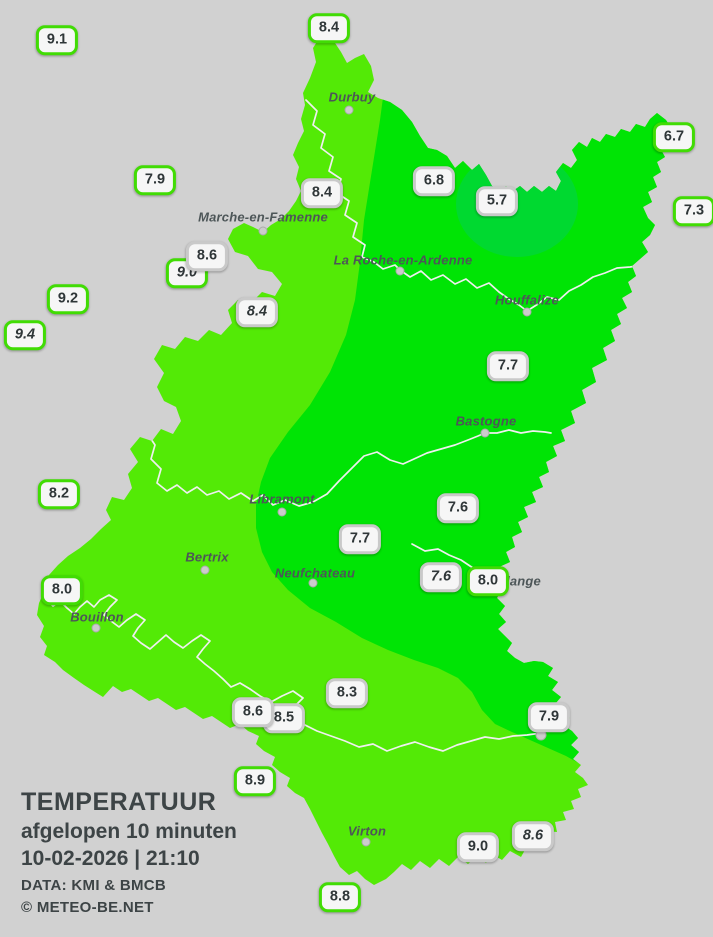 This screenshot has width=713, height=937. What do you see at coordinates (94, 885) in the screenshot?
I see `data-source: DATA: KMI & BMCB` at bounding box center [94, 885].